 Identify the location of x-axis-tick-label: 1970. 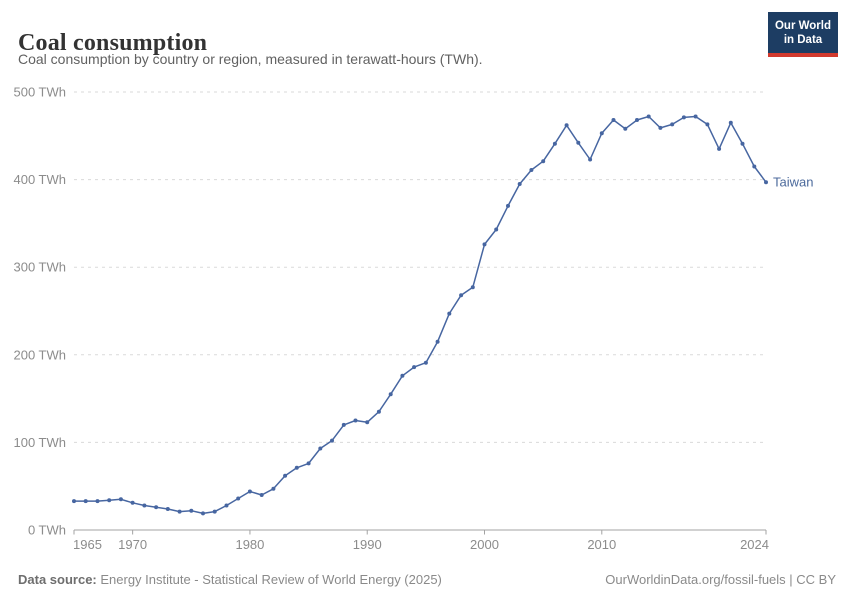
(132, 544).